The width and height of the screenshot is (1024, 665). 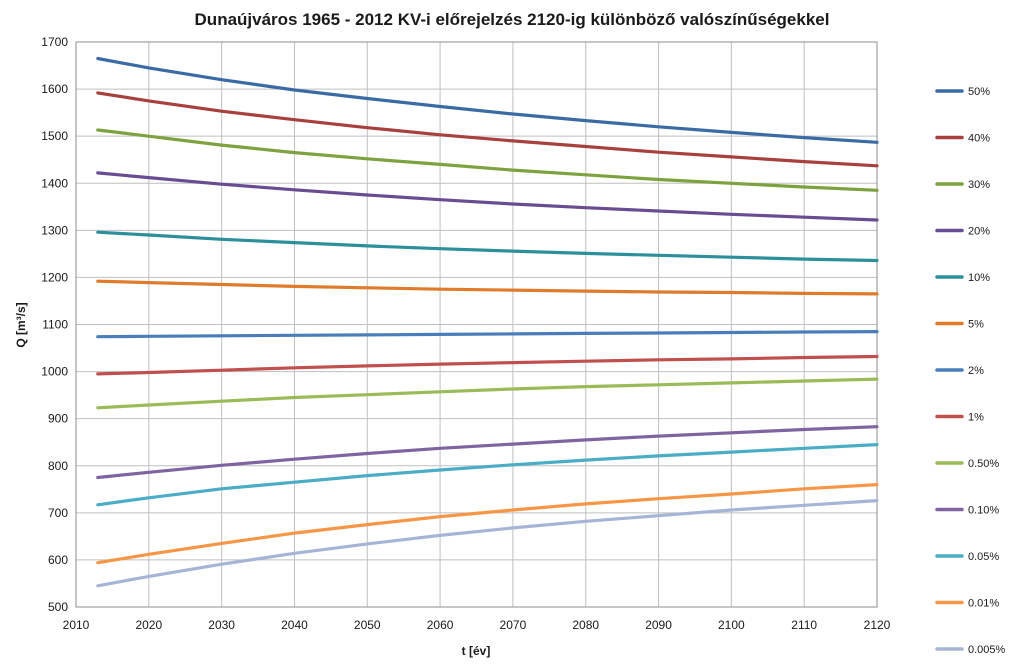 What do you see at coordinates (585, 625) in the screenshot?
I see `x-tick-label: 2080` at bounding box center [585, 625].